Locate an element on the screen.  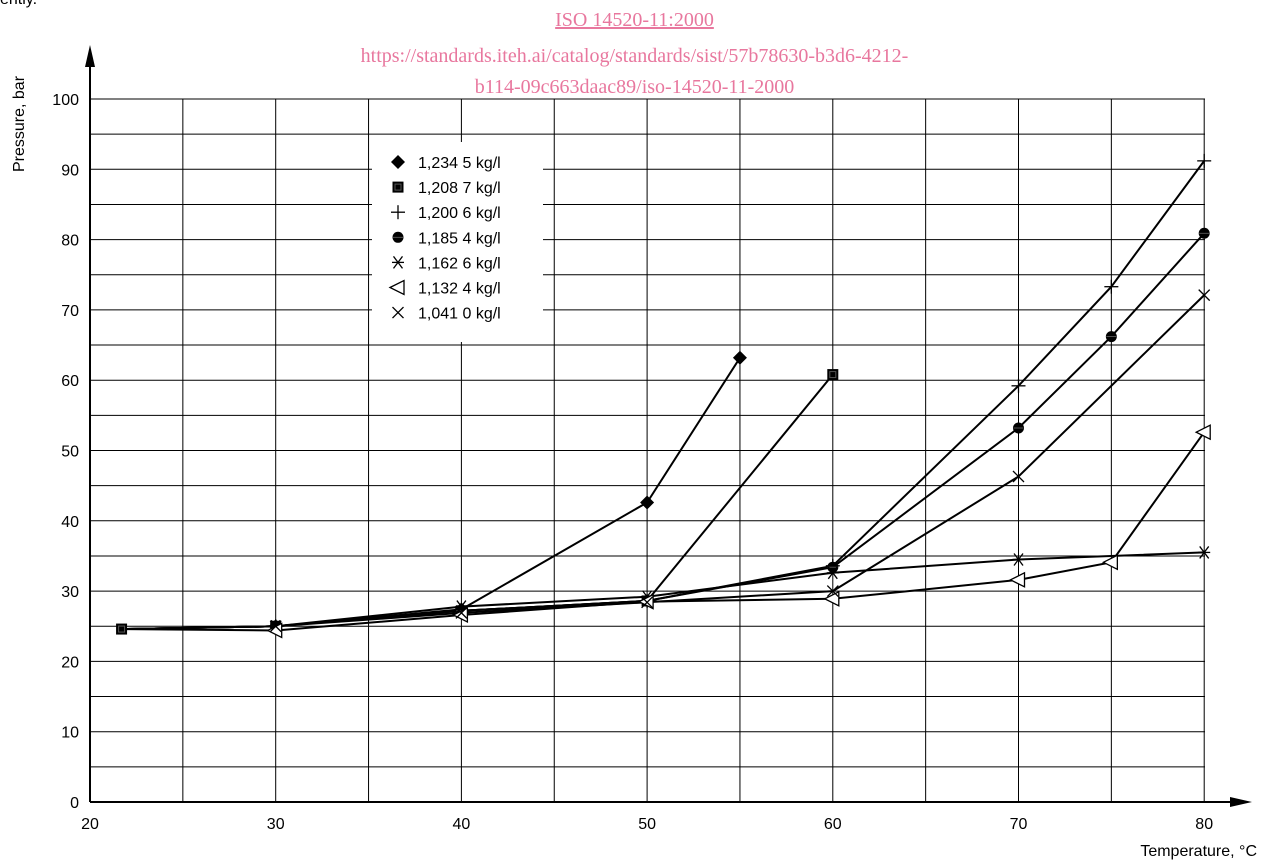
y-tick-label: 10 is located at coordinates (70, 733).